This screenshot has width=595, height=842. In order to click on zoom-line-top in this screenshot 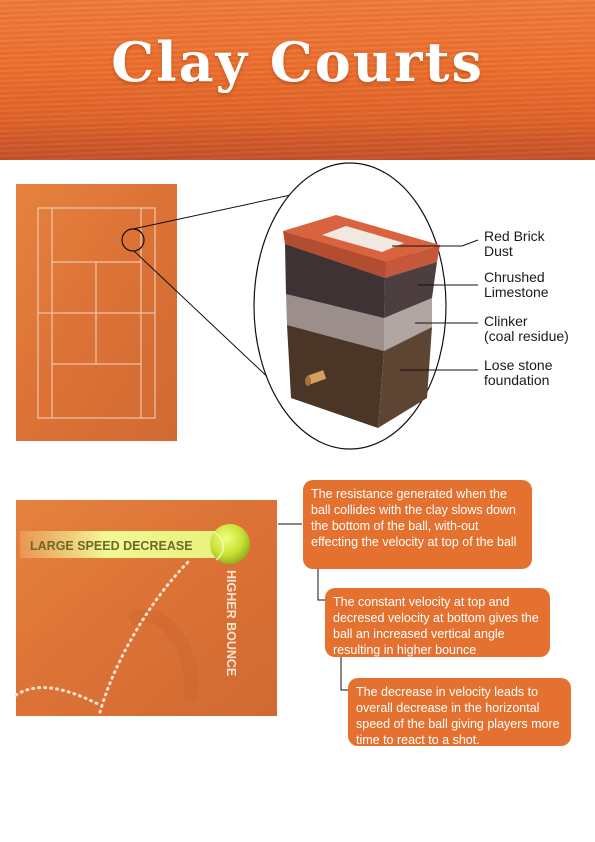, I will do `click(216, 211)`.